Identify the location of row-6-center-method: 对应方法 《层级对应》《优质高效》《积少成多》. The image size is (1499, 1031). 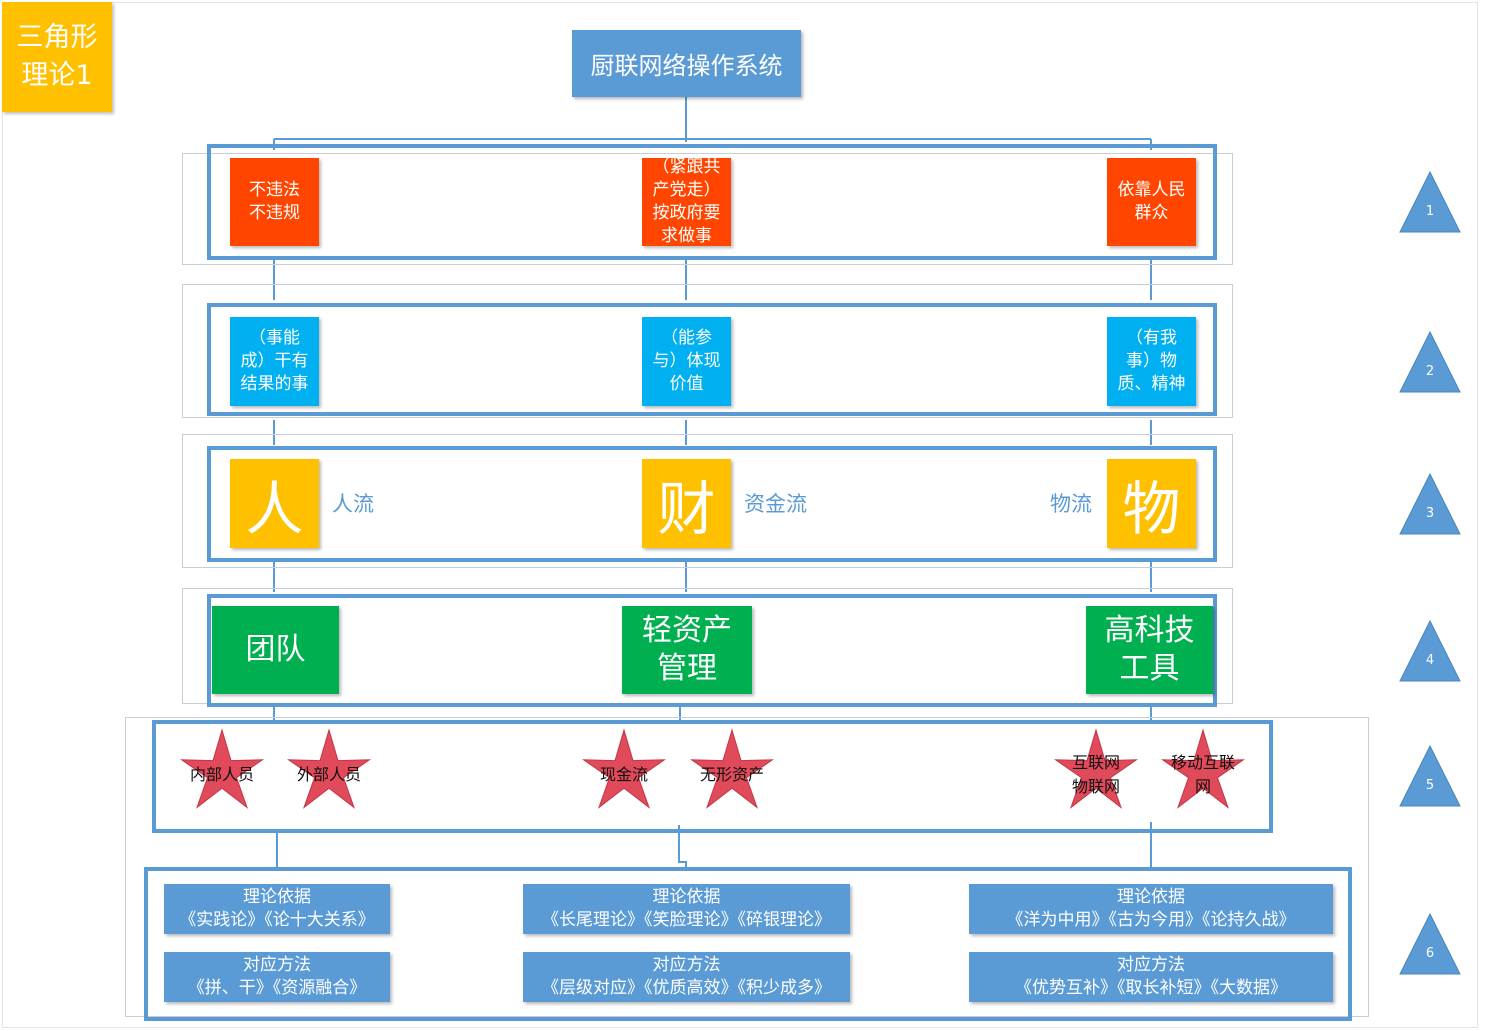
(686, 977).